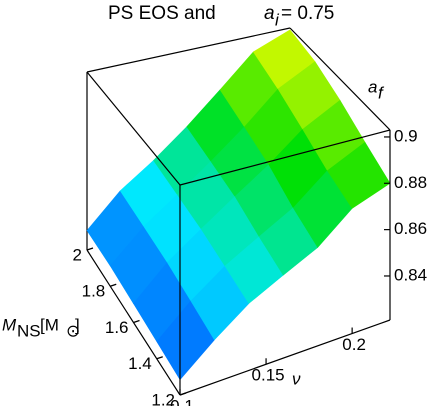  I want to click on z-label-sub: f, so click(381, 92).